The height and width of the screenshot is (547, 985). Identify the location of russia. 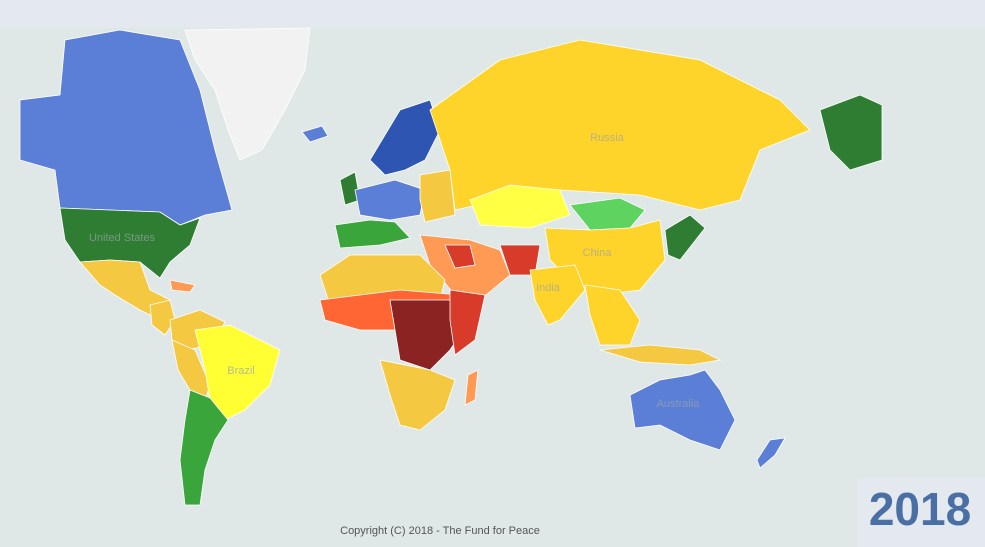
(620, 125).